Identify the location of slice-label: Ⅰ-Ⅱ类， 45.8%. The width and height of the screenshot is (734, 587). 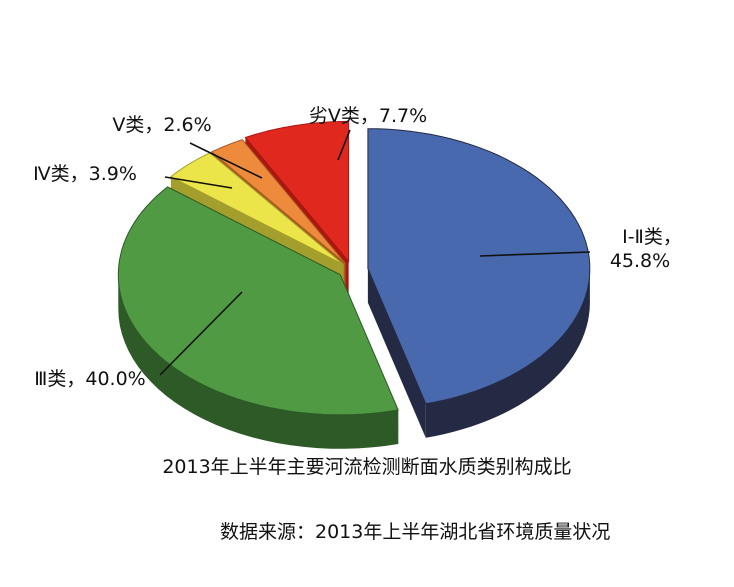
(646, 249).